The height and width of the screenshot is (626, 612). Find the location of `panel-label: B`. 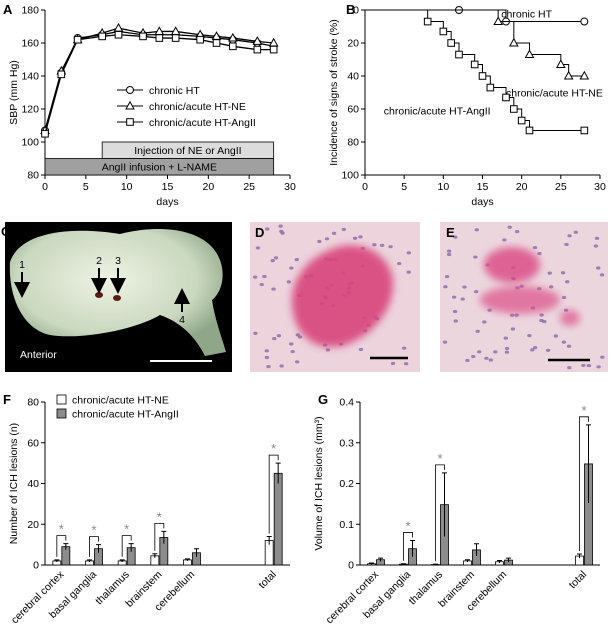

panel-label: B is located at coordinates (350, 9).